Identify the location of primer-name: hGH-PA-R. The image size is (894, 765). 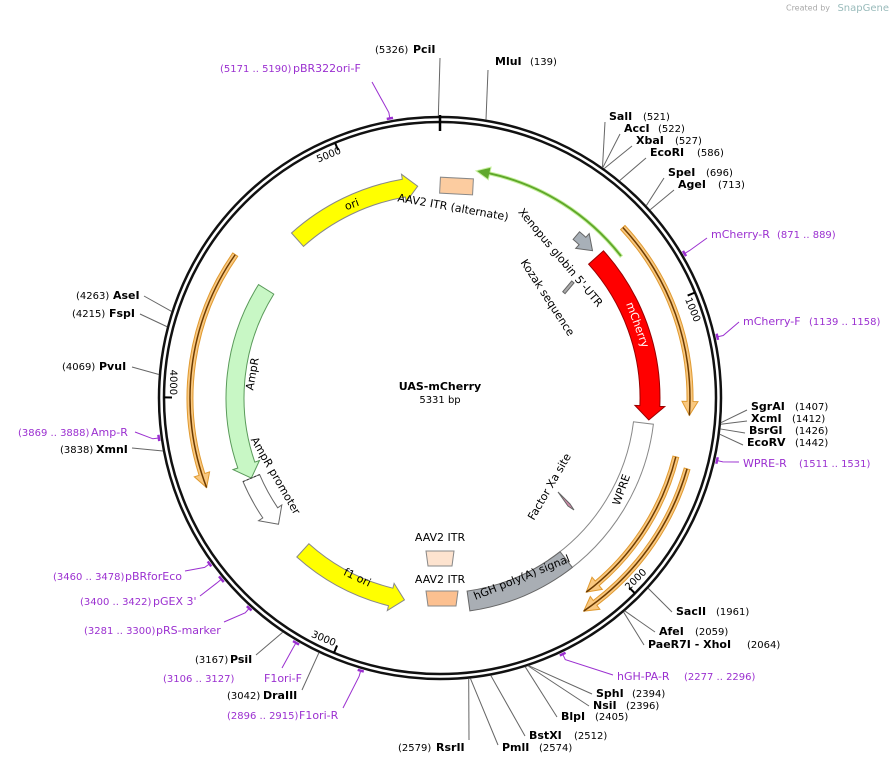
(643, 676).